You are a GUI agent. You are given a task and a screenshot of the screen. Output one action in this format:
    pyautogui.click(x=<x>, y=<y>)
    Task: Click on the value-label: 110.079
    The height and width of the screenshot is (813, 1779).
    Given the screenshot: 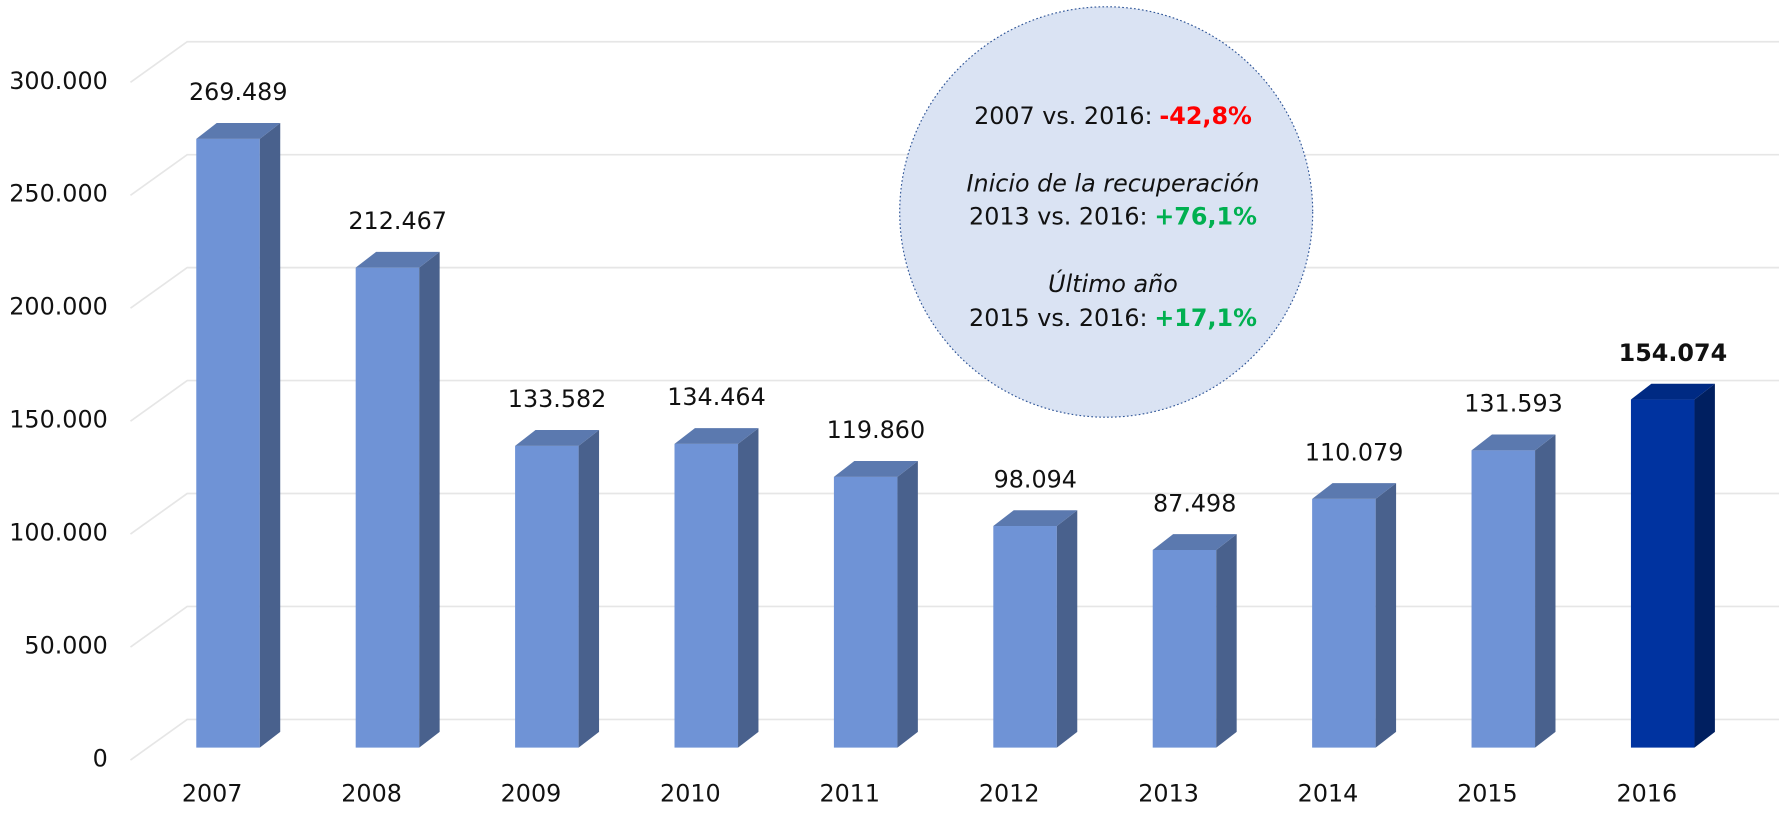 What is the action you would take?
    pyautogui.click(x=1354, y=452)
    